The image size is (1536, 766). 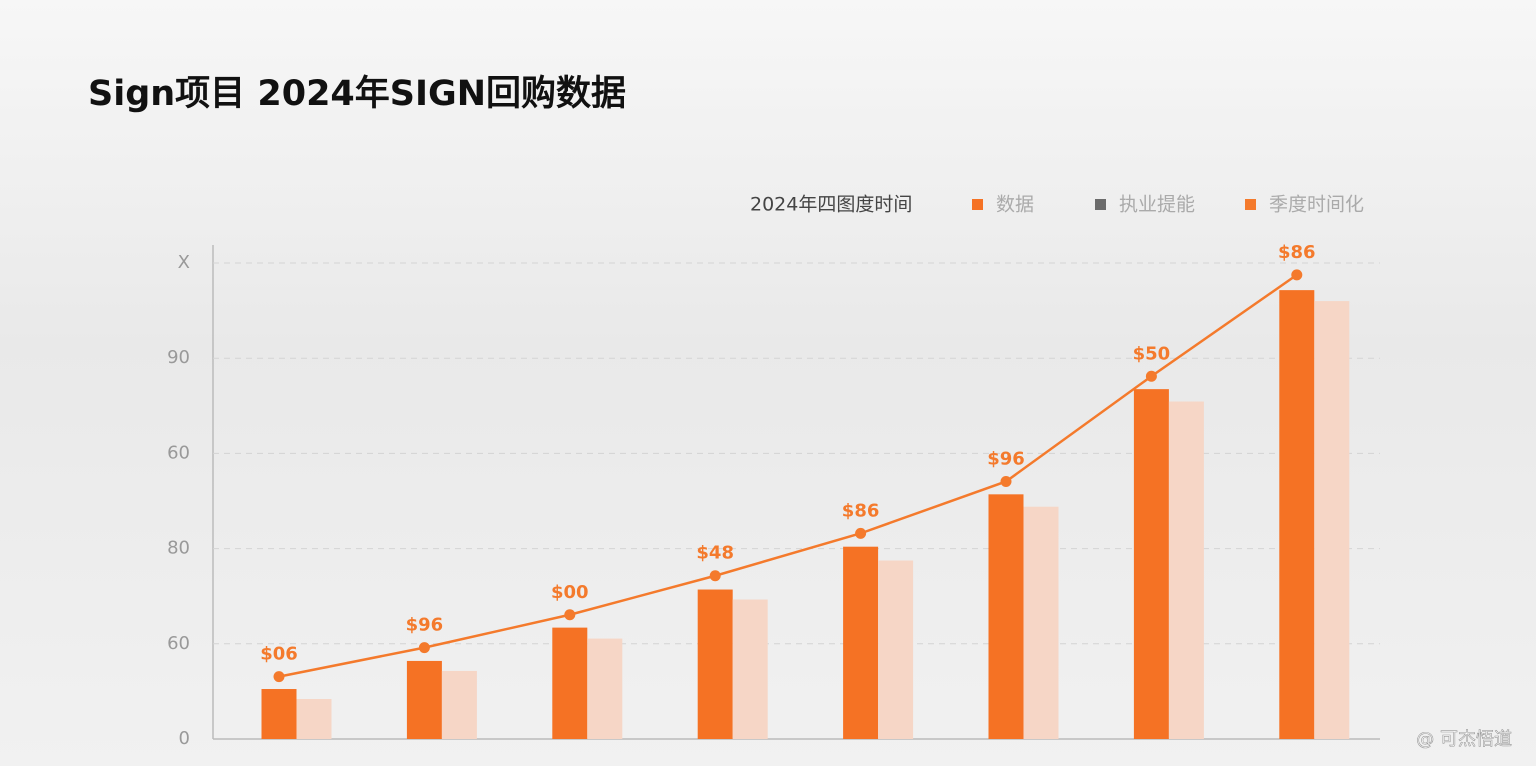 I want to click on data-label: $48, so click(x=715, y=553).